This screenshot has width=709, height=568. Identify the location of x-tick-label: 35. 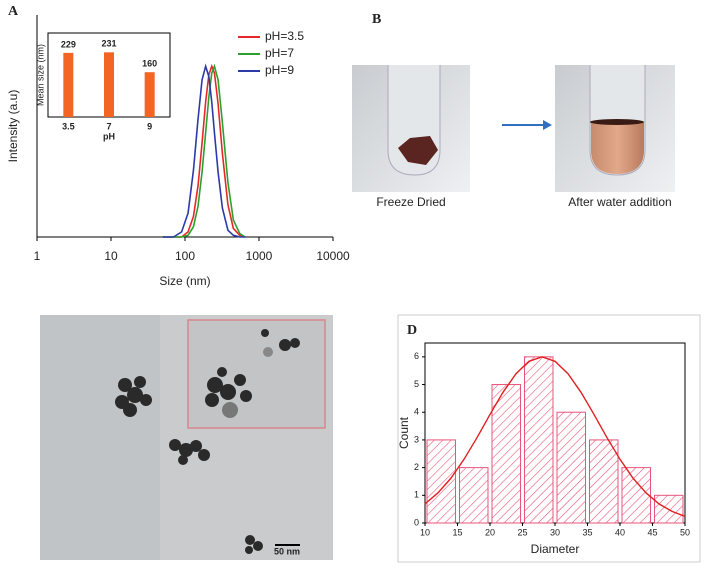
(587, 532).